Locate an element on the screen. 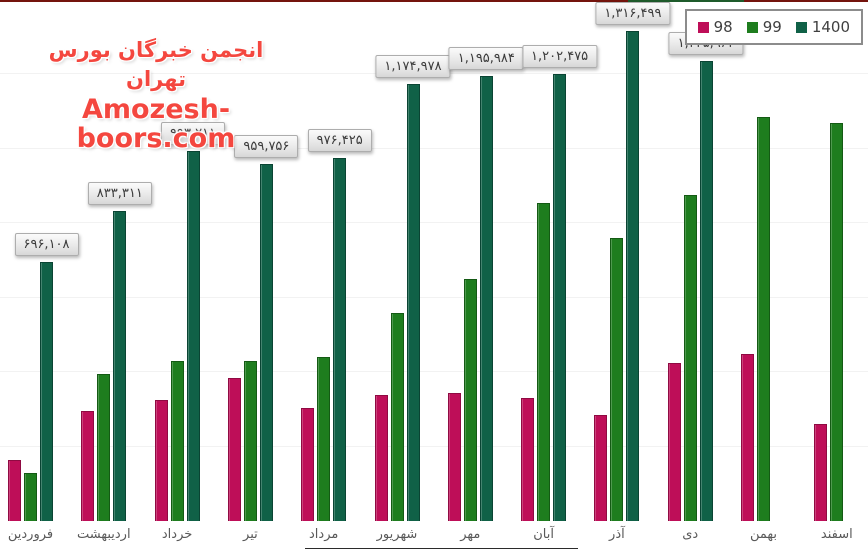  watermark-site-url: Amozesh-boors.com is located at coordinates (156, 124).